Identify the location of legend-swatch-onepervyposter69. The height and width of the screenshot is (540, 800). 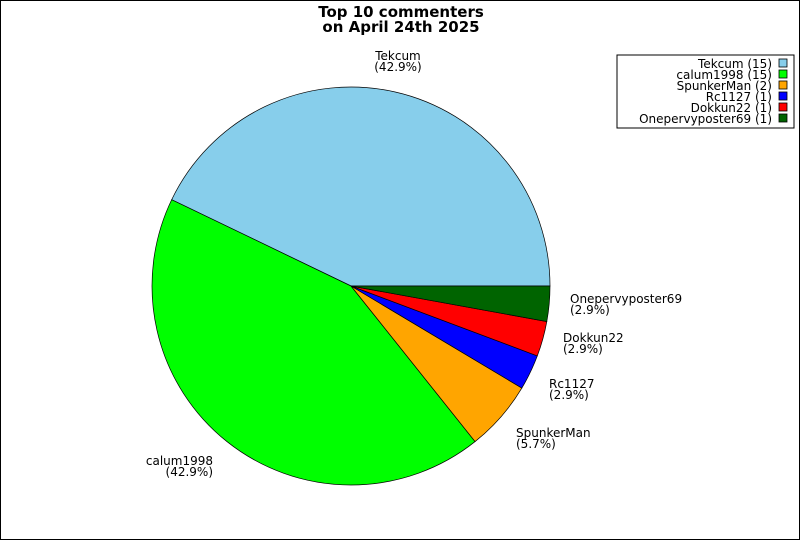
(783, 118).